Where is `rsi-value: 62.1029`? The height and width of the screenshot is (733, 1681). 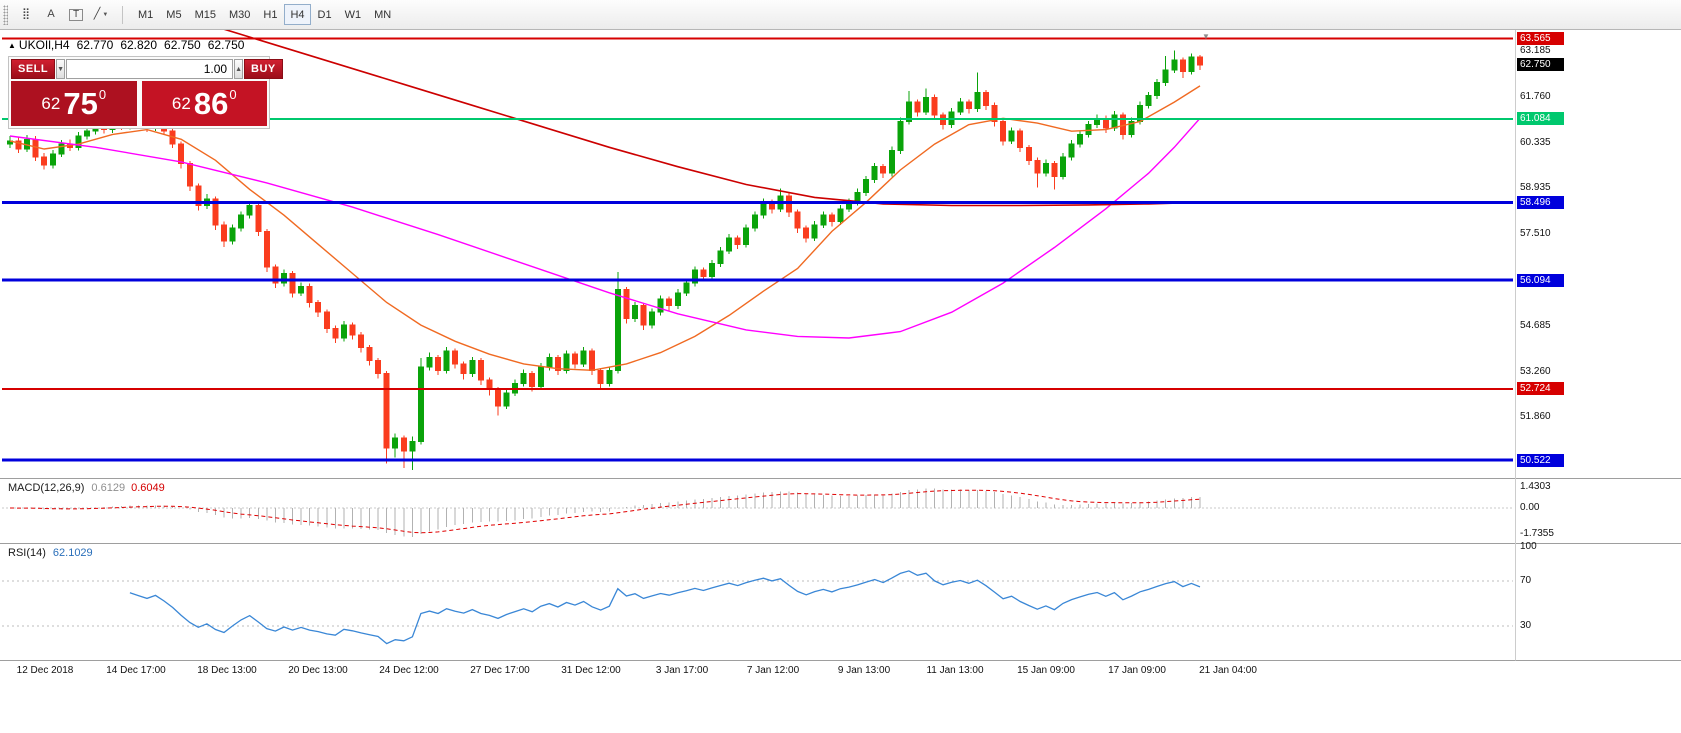
rsi-value: 62.1029 is located at coordinates (72, 553).